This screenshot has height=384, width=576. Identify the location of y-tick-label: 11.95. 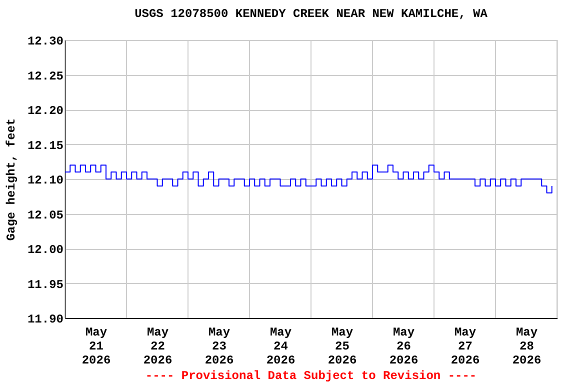
(45, 285).